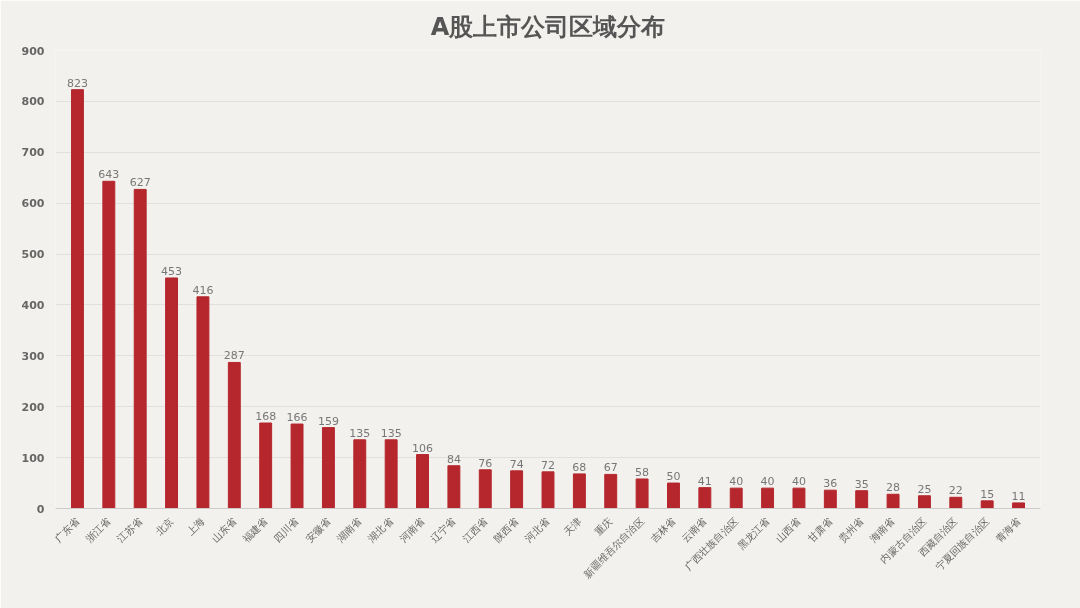  Describe the element at coordinates (266, 417) in the screenshot. I see `data-label: 168` at that location.